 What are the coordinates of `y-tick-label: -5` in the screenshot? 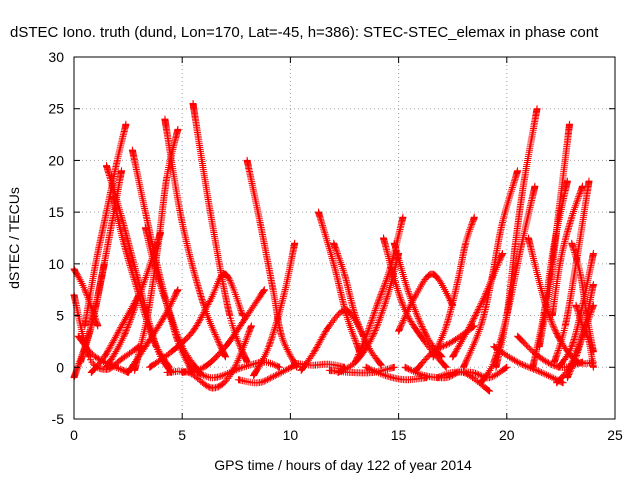 It's located at (58, 419).